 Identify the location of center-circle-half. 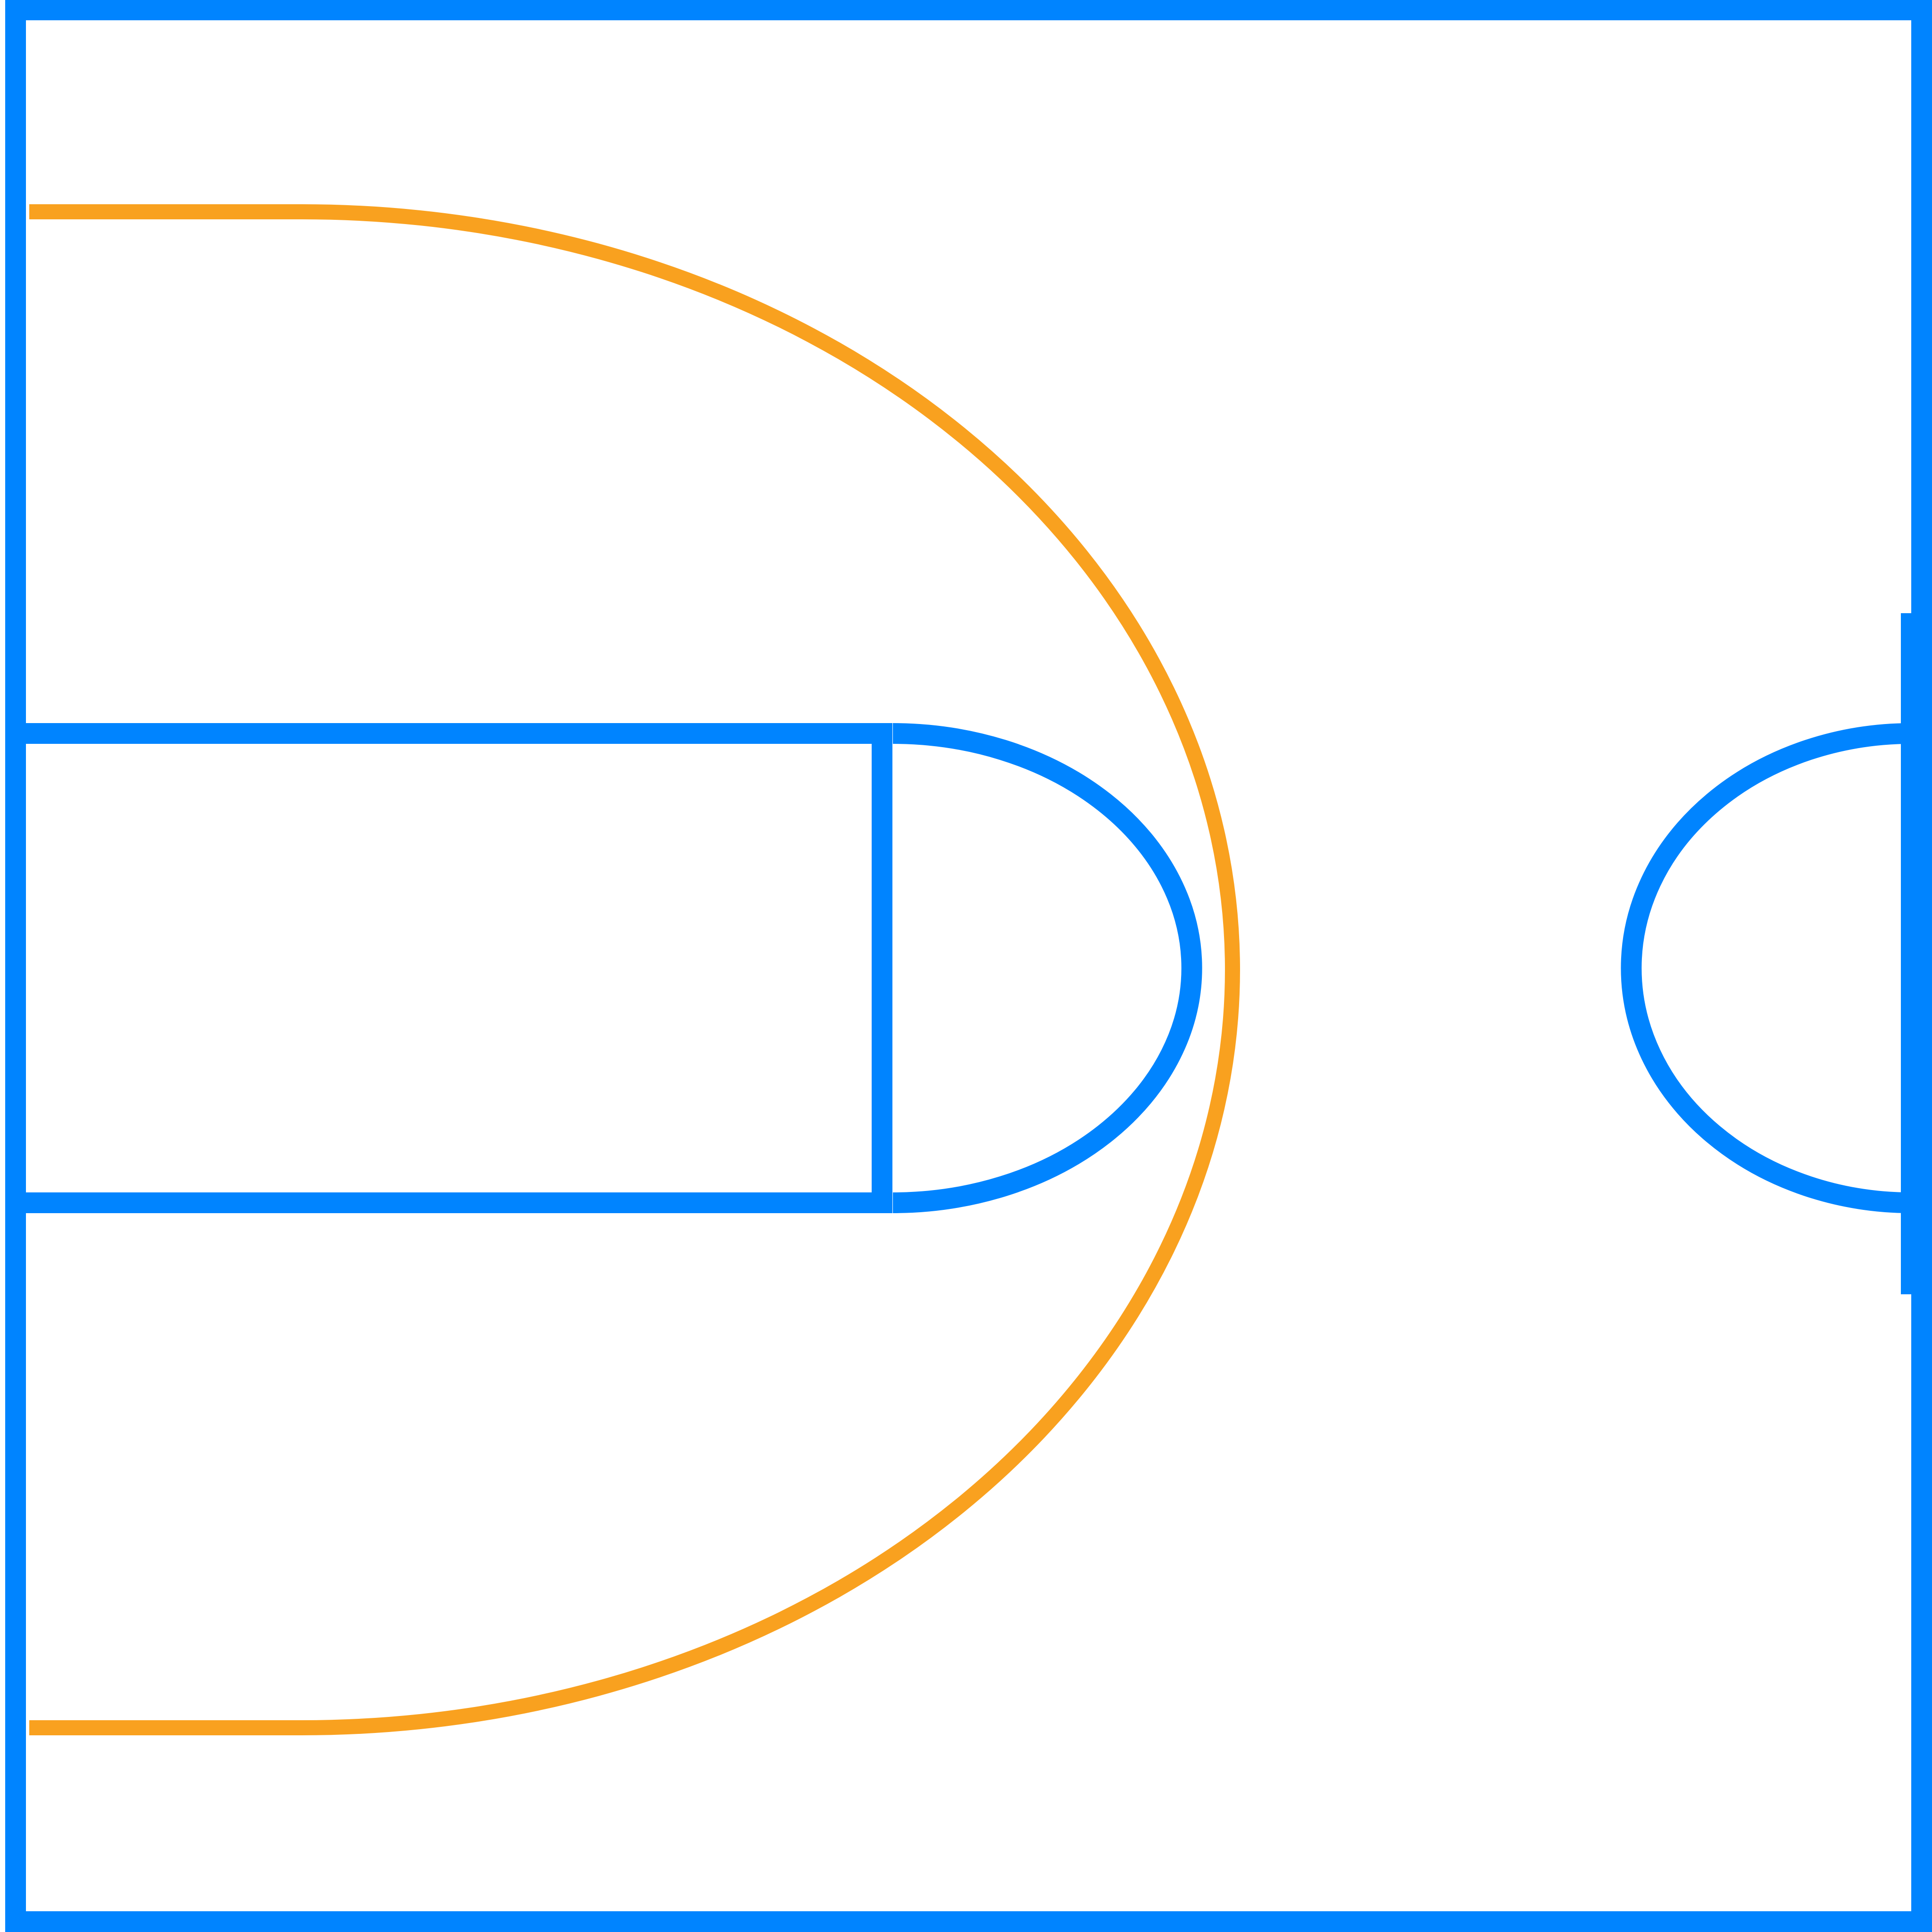
(1767, 968).